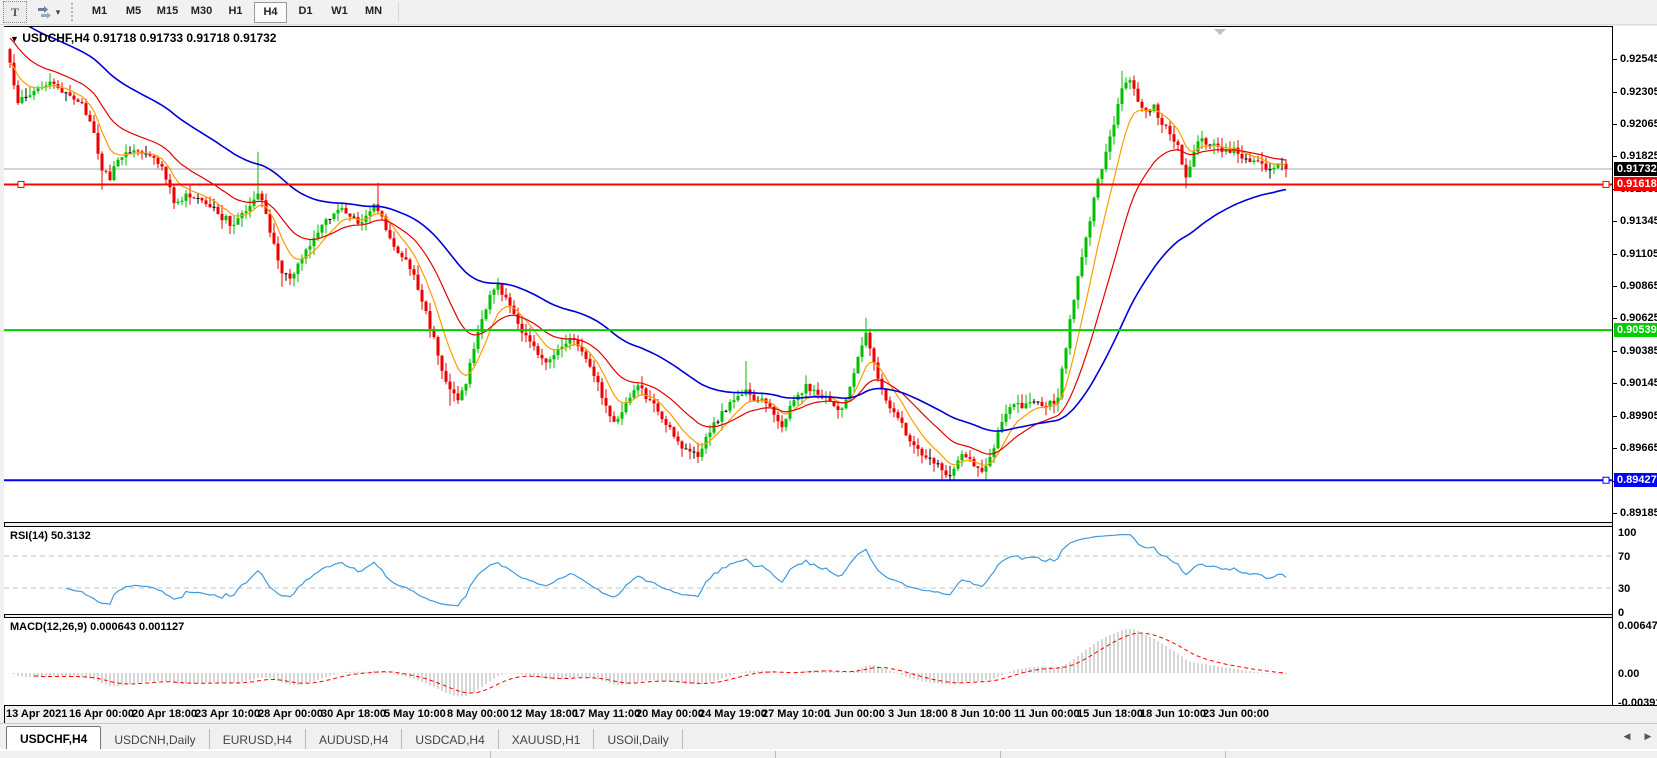  I want to click on chart-style-button: ▾, so click(48, 12).